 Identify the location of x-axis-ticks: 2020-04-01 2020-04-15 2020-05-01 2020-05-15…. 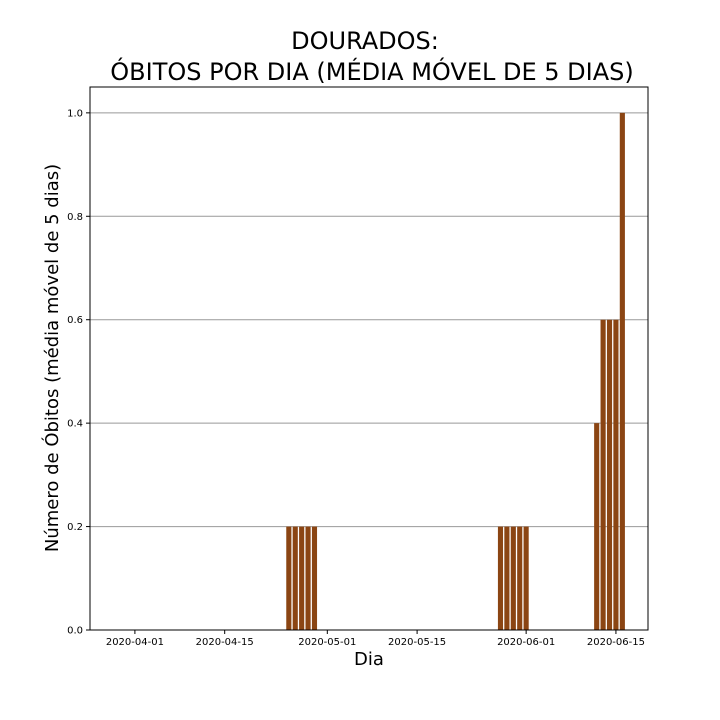
(375, 639).